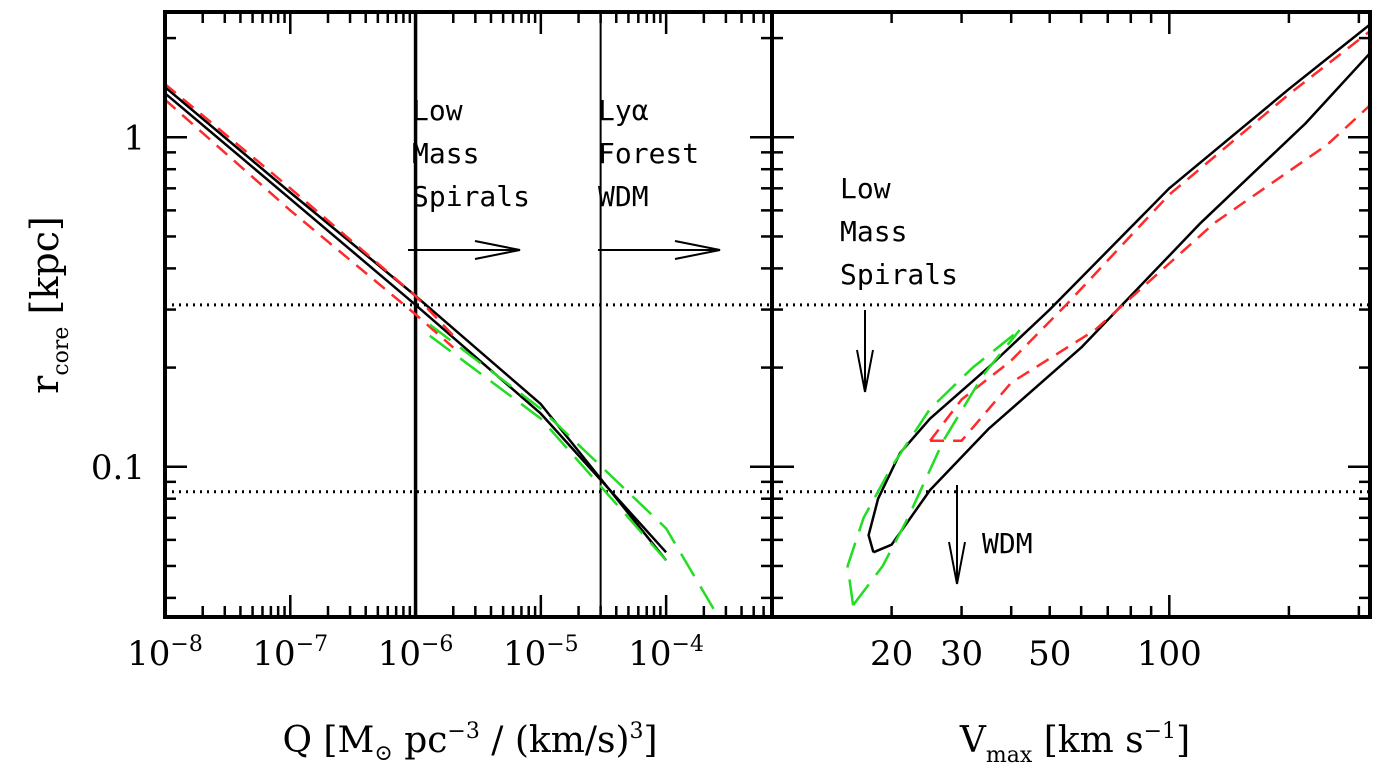 The height and width of the screenshot is (766, 1375). I want to click on x-tick-label: 100, so click(1169, 654).